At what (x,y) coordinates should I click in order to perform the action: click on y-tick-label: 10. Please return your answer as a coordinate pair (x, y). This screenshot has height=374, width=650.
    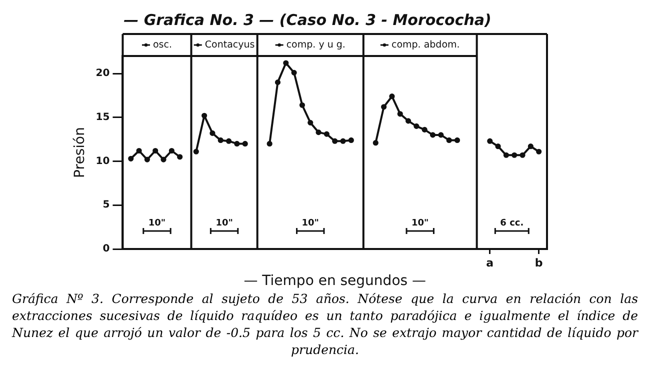
    Looking at the image, I should click on (103, 161).